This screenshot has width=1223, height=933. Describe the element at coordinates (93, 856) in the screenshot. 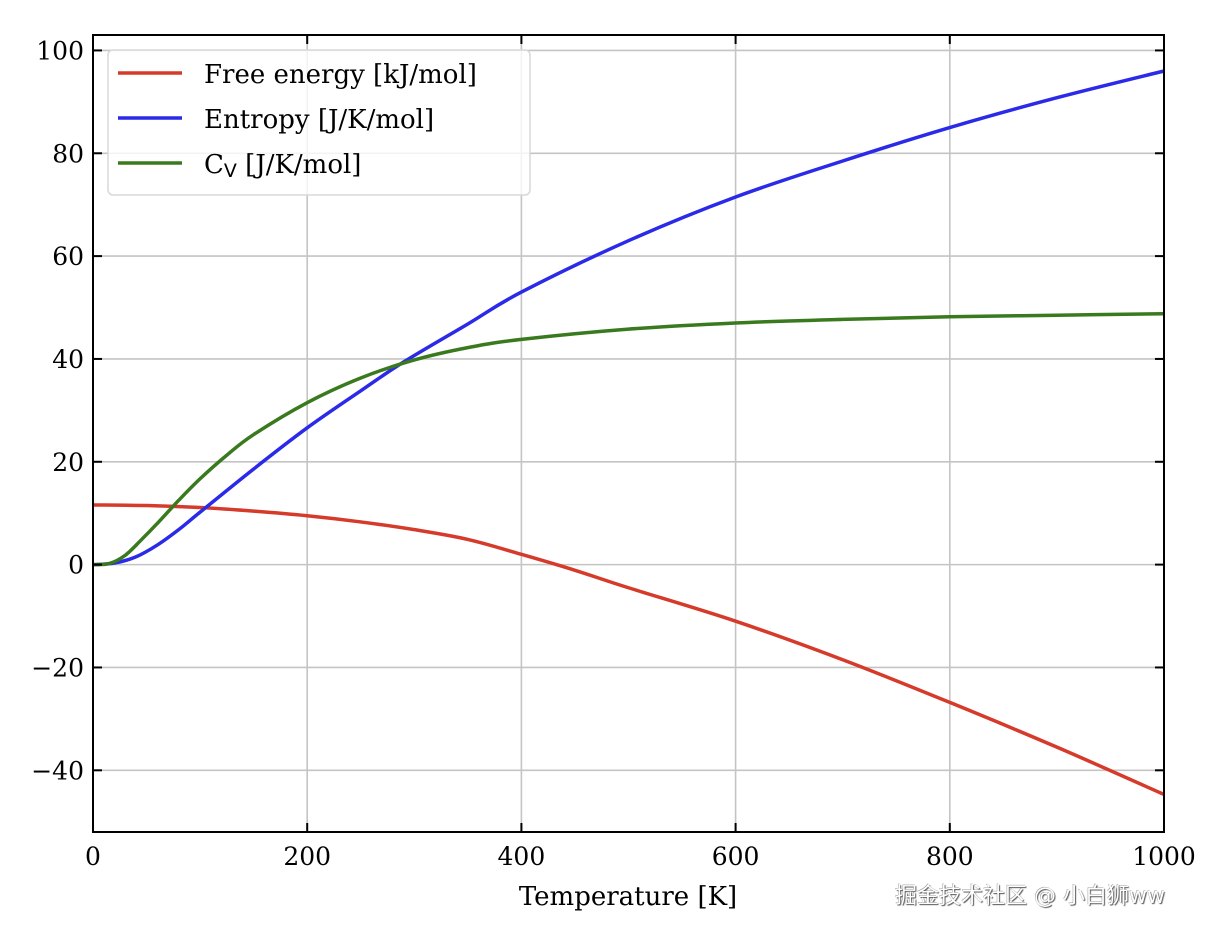

I see `x-tick-label: 0` at that location.